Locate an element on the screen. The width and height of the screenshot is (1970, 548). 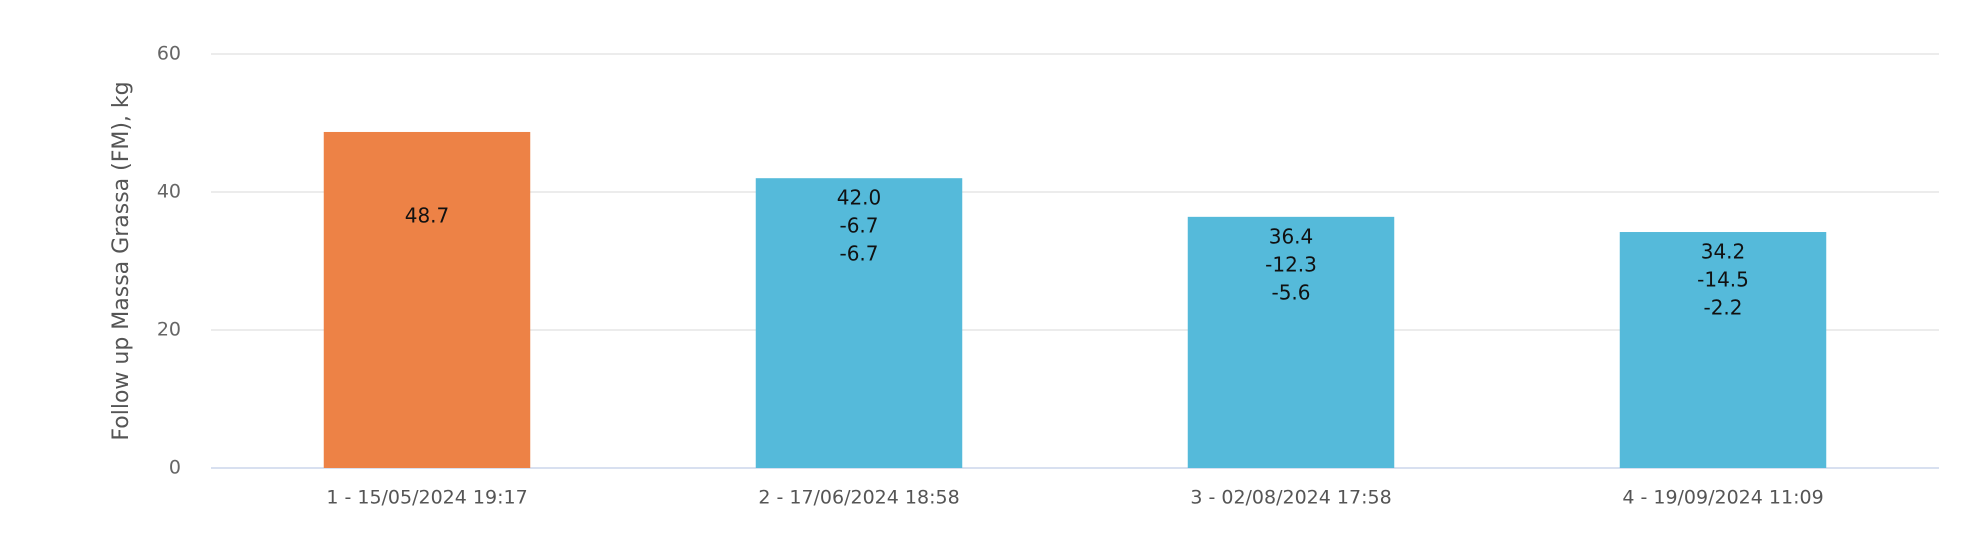
data-label: 48.7 is located at coordinates (427, 215).